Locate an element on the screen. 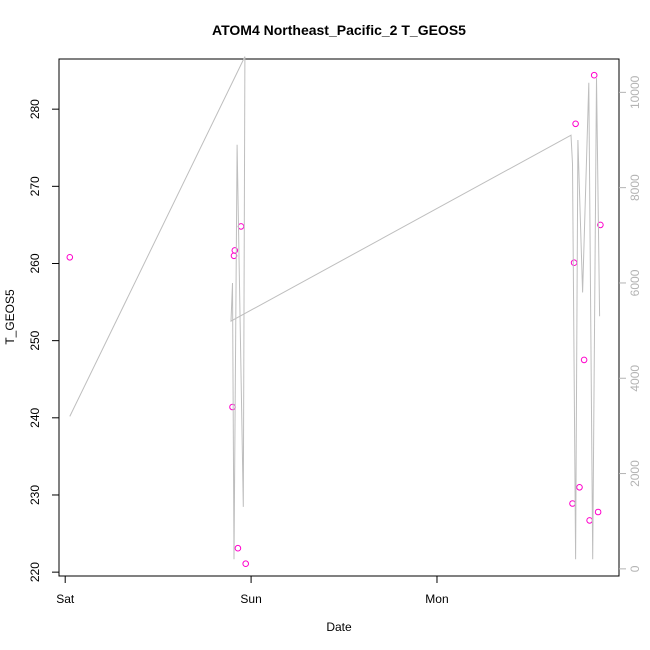 The image size is (650, 650). y-right-tick-label: 0 is located at coordinates (635, 568).